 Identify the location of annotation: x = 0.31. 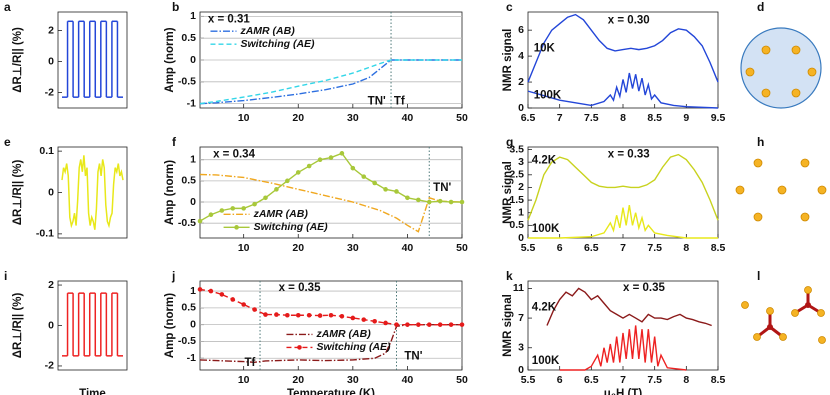
(229, 20).